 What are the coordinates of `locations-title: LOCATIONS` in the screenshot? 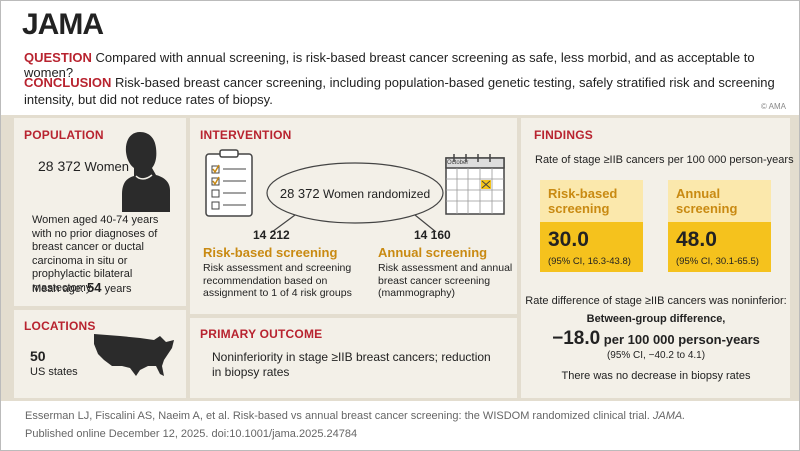 It's located at (60, 326).